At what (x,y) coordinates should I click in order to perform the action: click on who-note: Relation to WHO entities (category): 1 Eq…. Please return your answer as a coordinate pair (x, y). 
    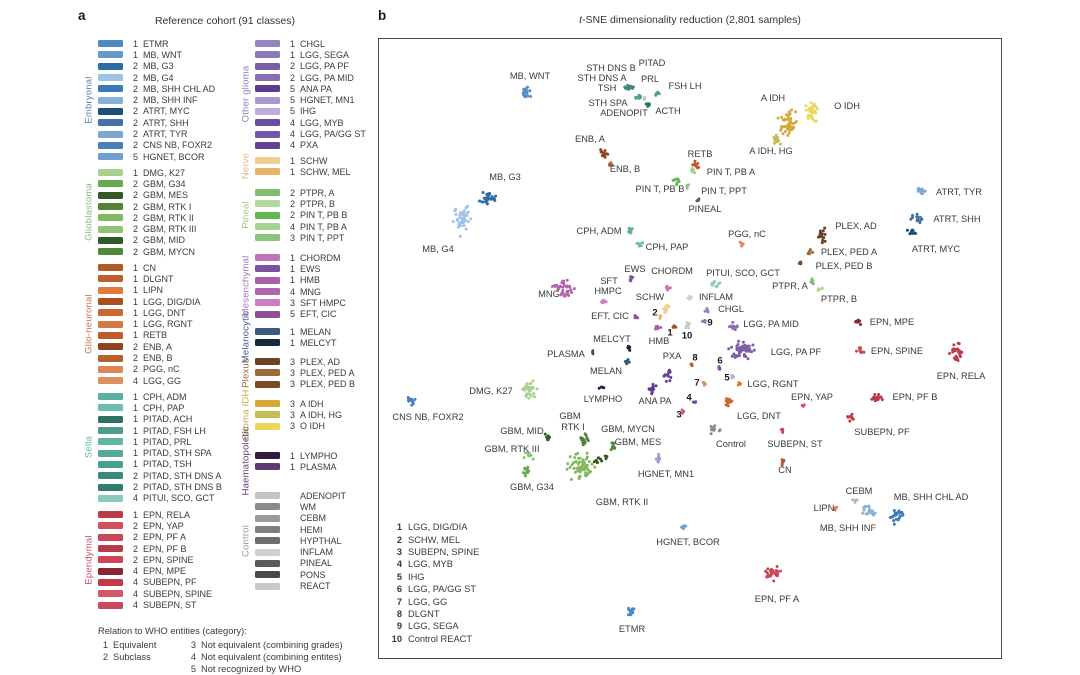
    Looking at the image, I should click on (220, 650).